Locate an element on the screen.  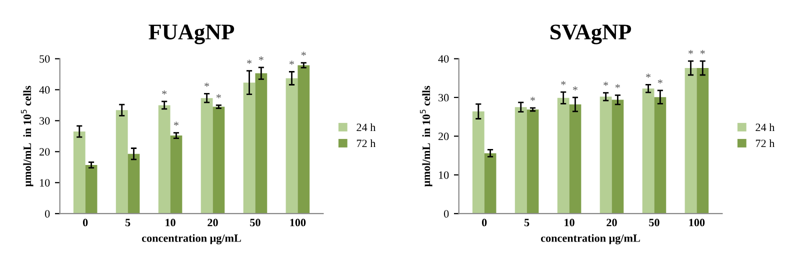
chart-title: SVAgNP is located at coordinates (591, 34).